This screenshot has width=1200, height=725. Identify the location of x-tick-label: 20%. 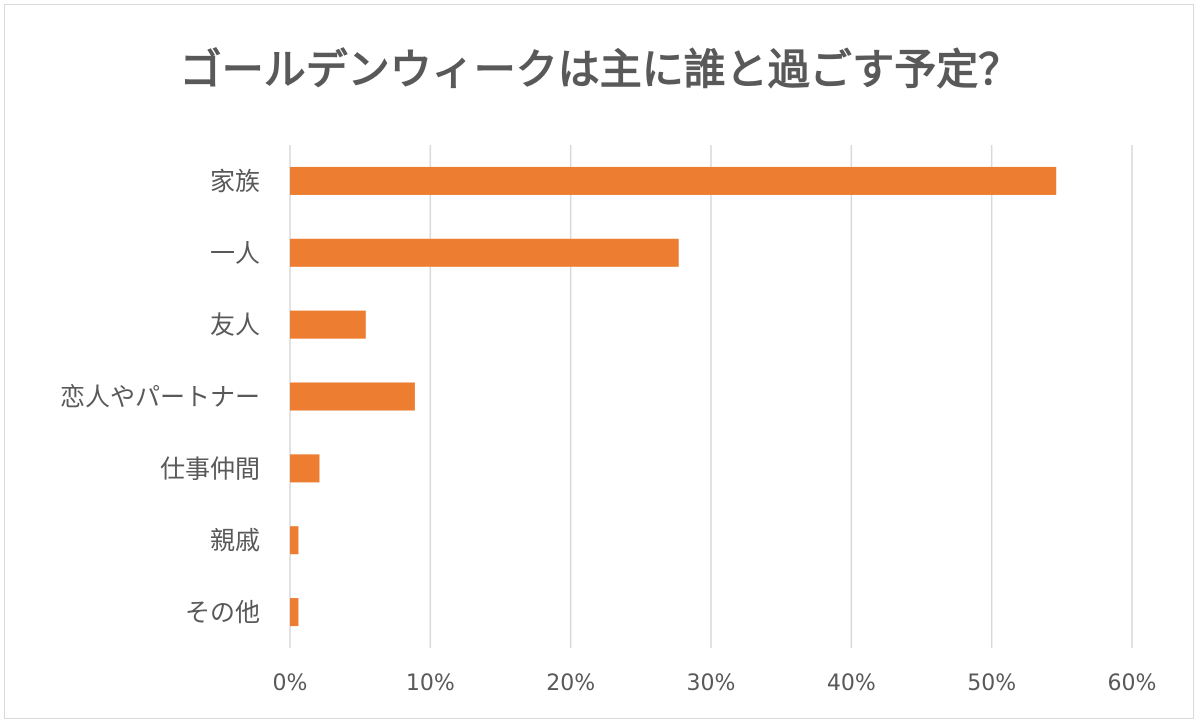
(570, 683).